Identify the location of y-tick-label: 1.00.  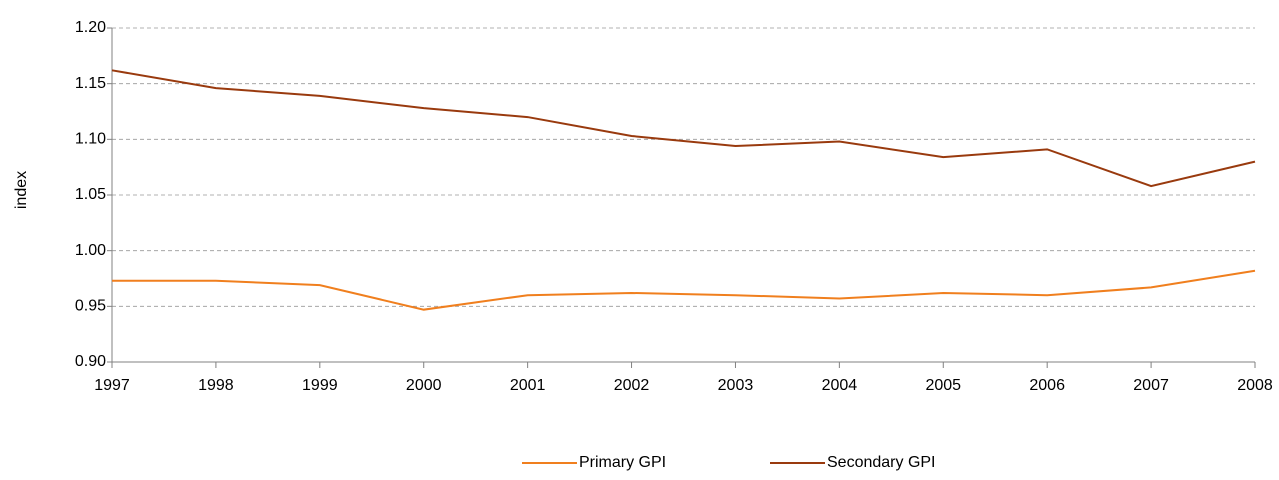
(90, 250).